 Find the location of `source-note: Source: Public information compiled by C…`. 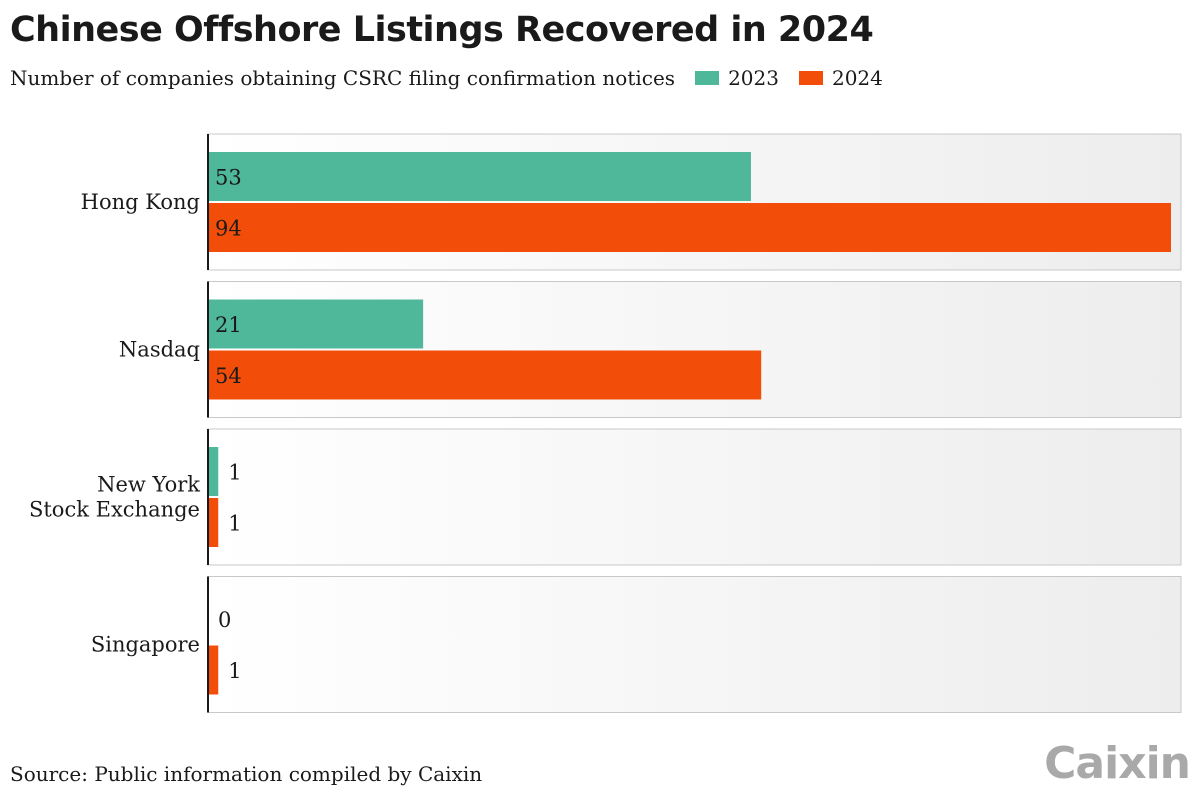

source-note: Source: Public information compiled by C… is located at coordinates (246, 774).